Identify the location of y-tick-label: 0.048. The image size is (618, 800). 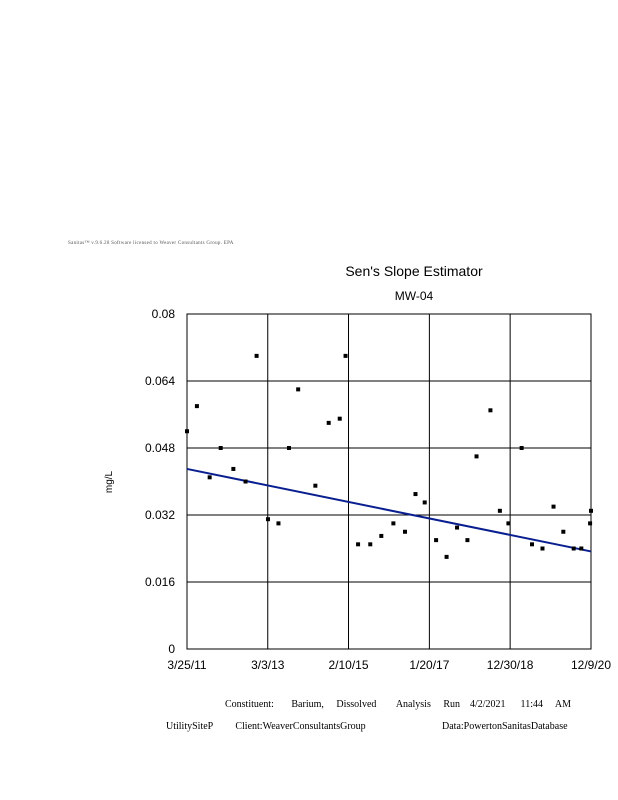
(160, 448).